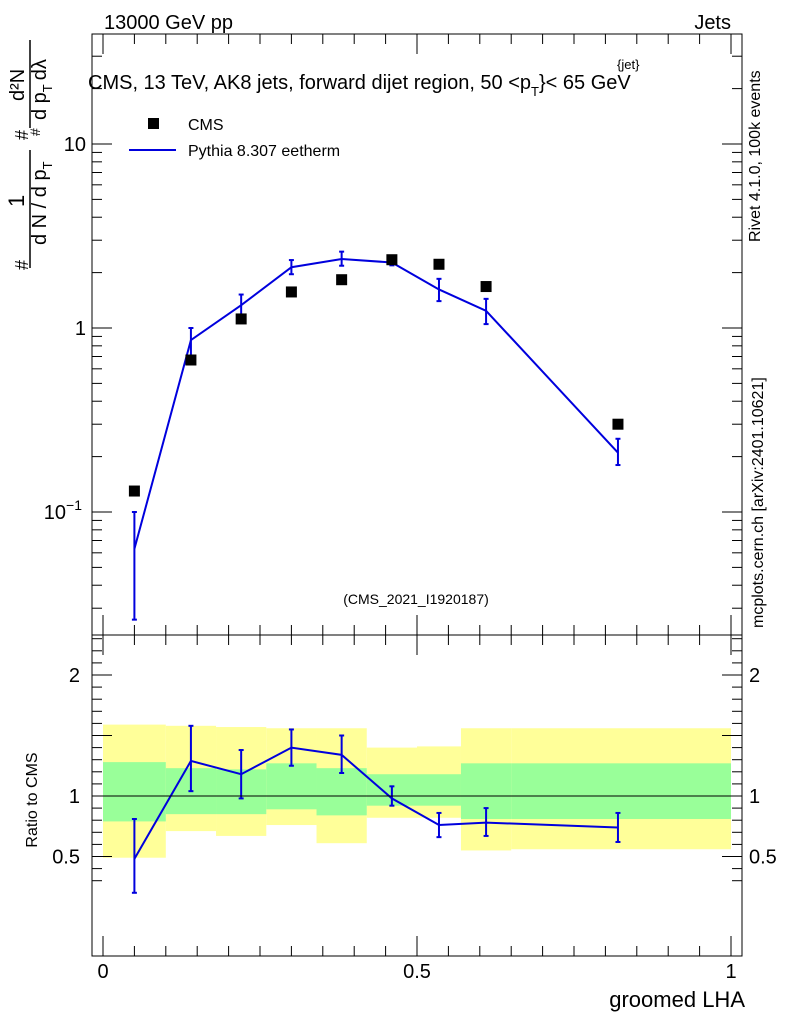 The width and height of the screenshot is (786, 1024). What do you see at coordinates (754, 676) in the screenshot?
I see `ratio-ytick-label-right-2: 2` at bounding box center [754, 676].